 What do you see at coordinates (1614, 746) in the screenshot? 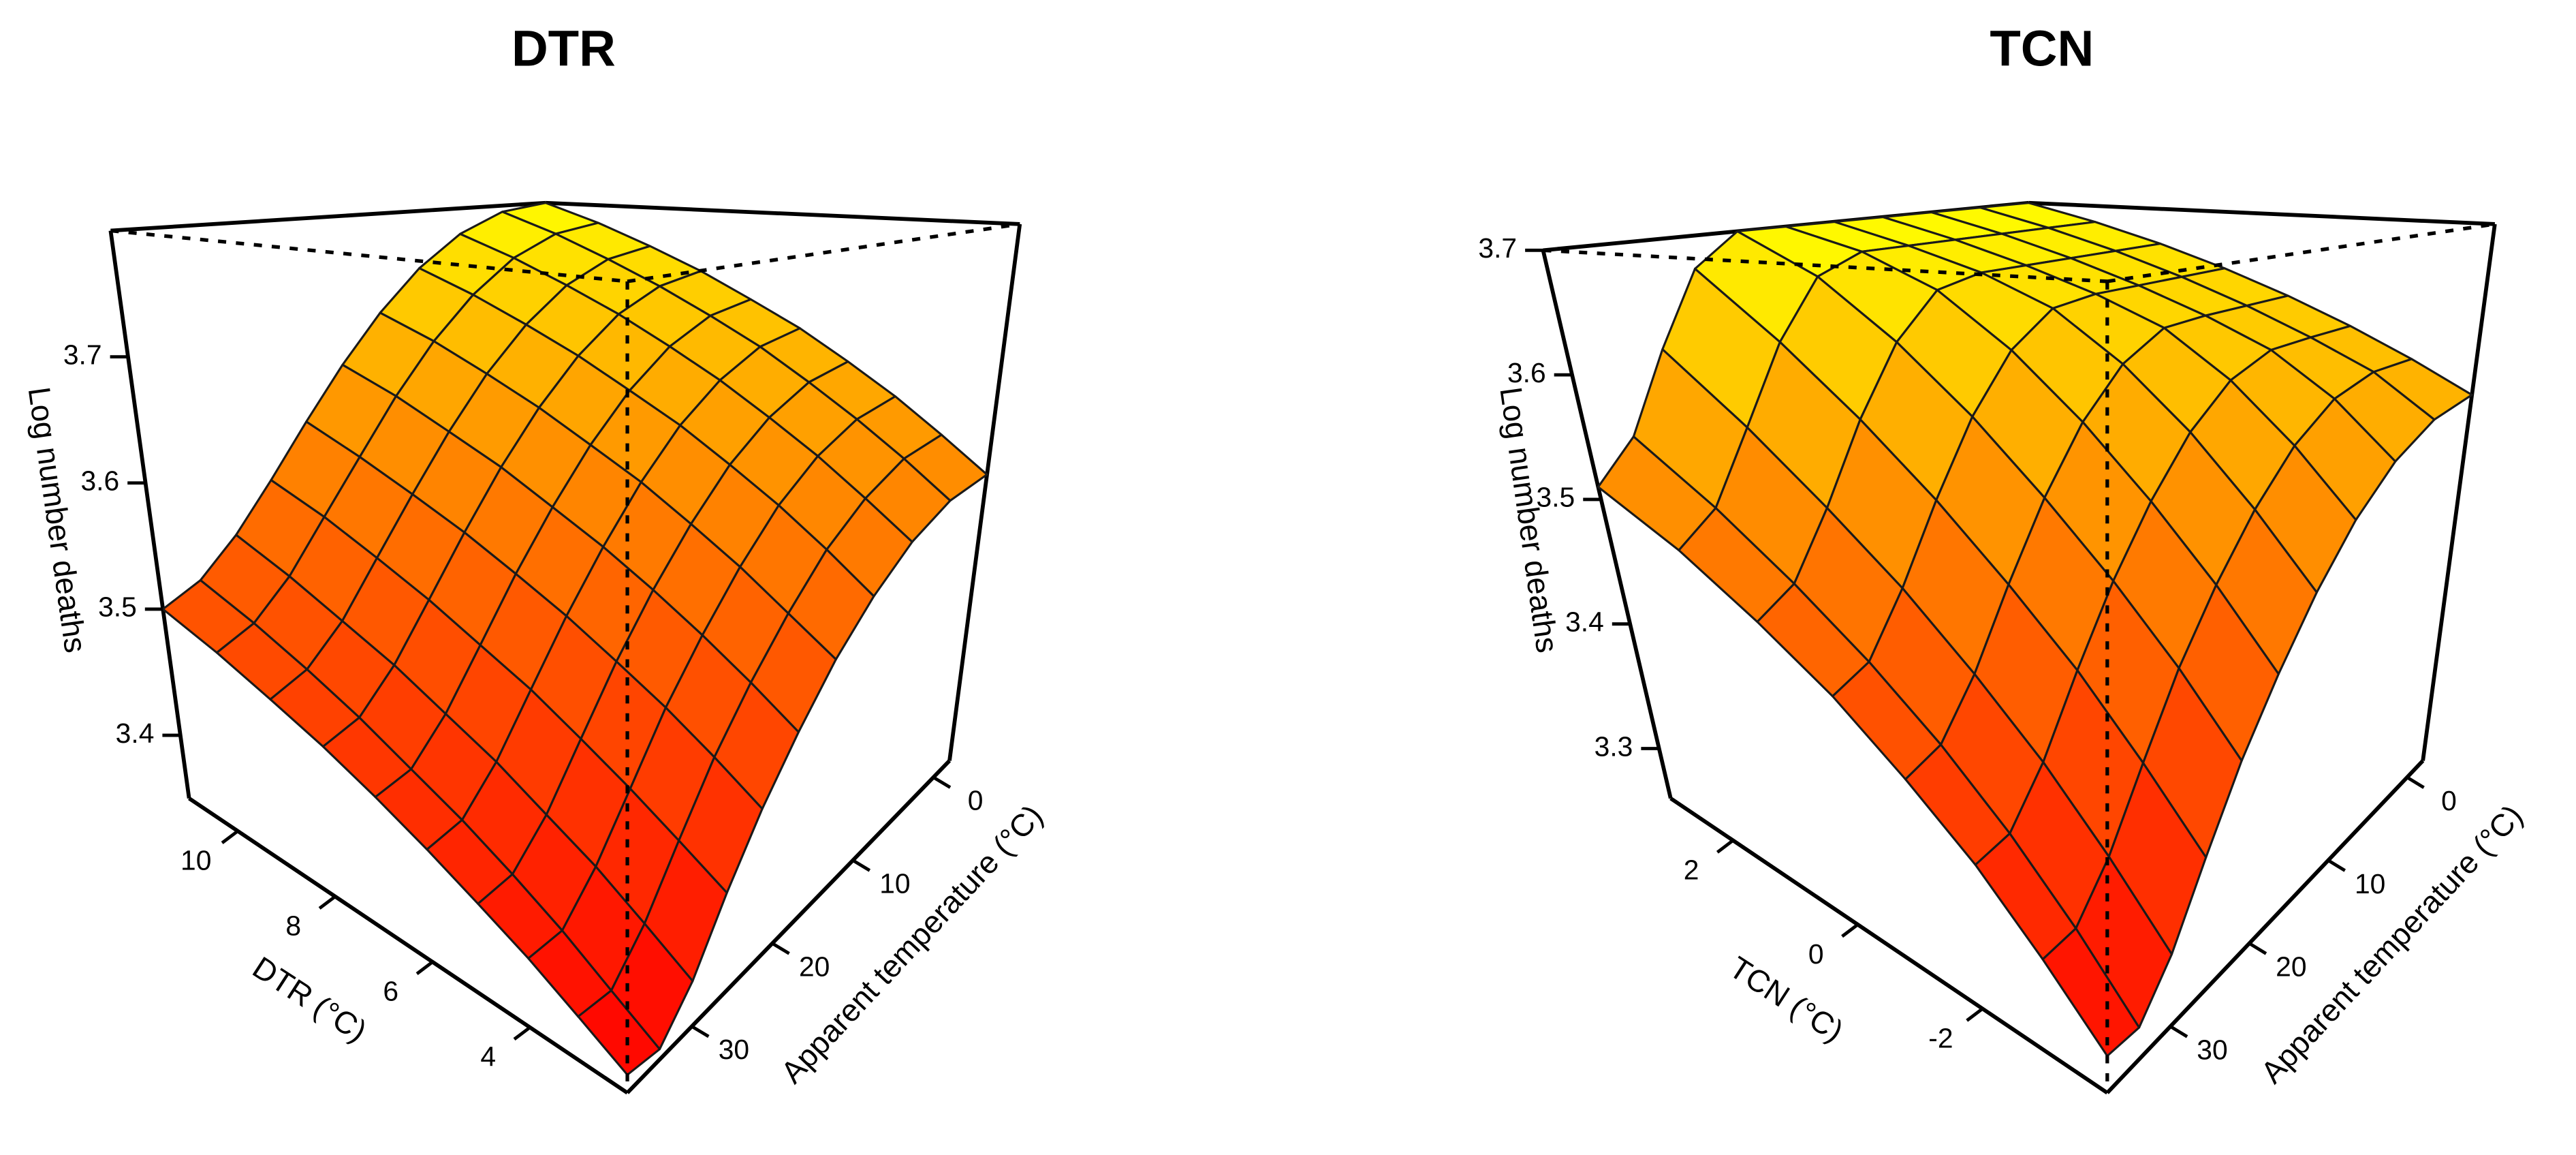
I see `z-tick-label: 3.3` at bounding box center [1614, 746].